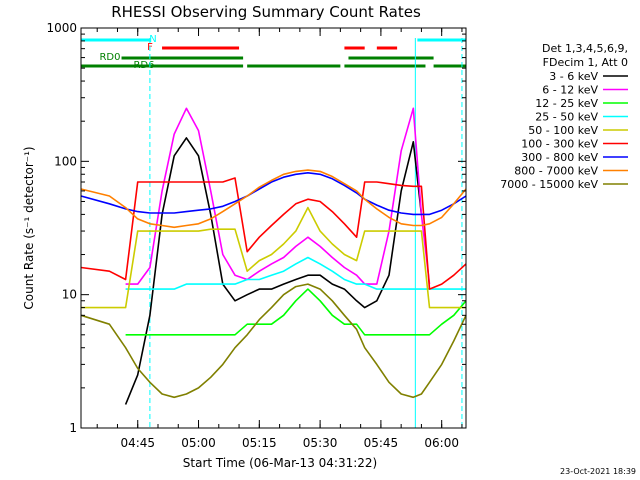  What do you see at coordinates (273, 341) in the screenshot?
I see `series-line-7000-15000-kev` at bounding box center [273, 341].